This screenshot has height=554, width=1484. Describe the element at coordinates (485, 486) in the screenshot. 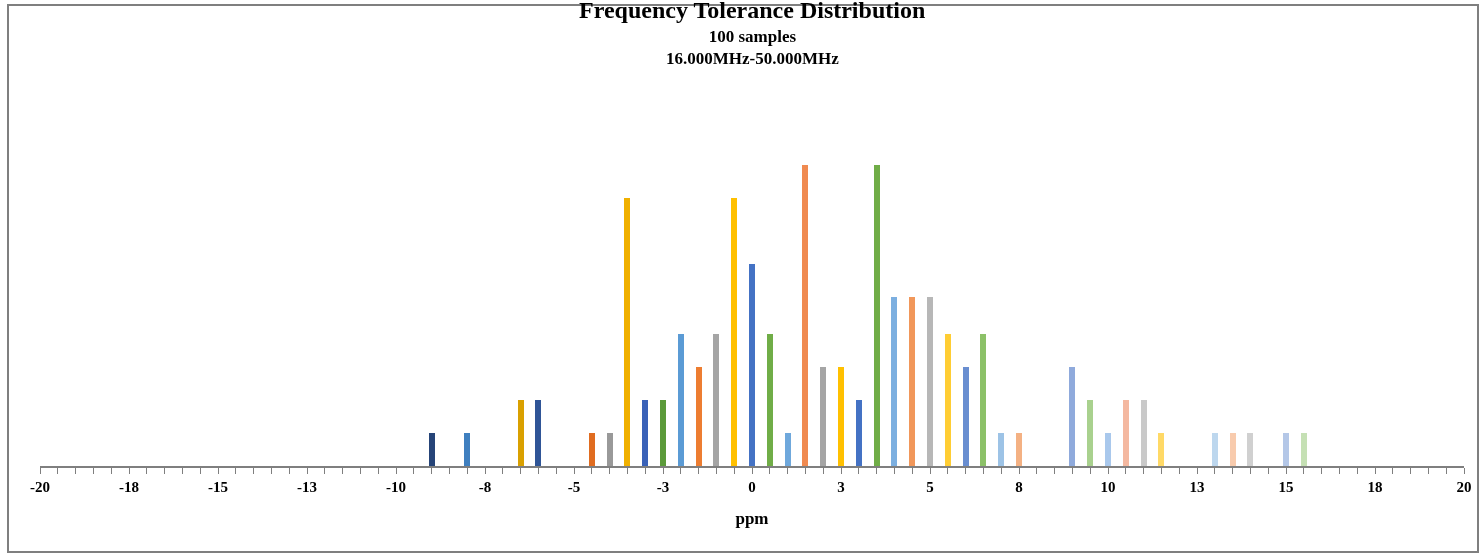

I see `x-tick-label: -8` at that location.